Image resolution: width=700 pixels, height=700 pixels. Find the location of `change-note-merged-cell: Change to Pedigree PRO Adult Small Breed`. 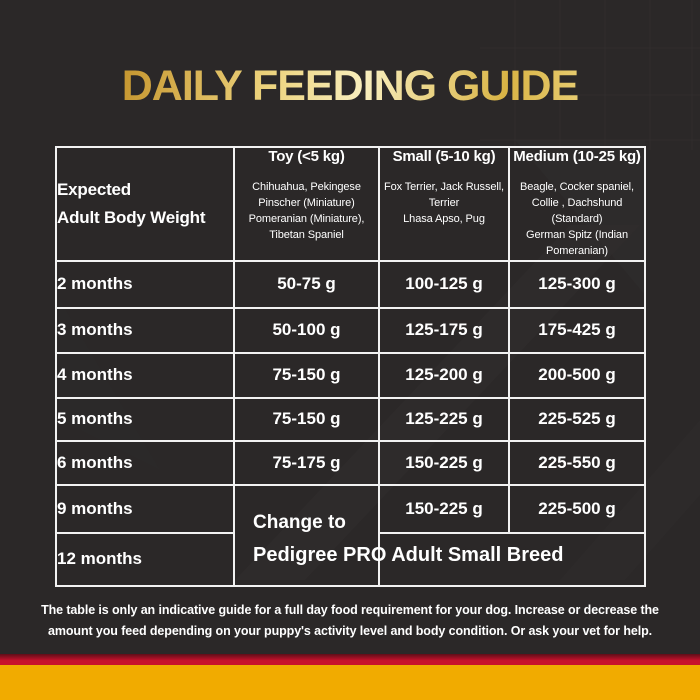

change-note-merged-cell: Change to Pedigree PRO Adult Small Breed is located at coordinates (398, 535).